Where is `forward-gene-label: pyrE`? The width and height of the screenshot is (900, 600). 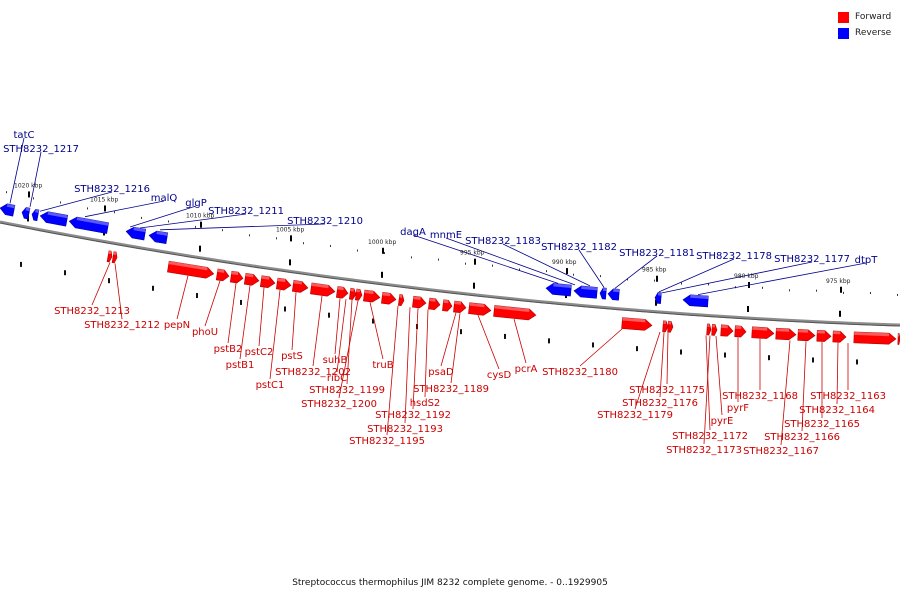
forward-gene-label: pyrE is located at coordinates (722, 421).